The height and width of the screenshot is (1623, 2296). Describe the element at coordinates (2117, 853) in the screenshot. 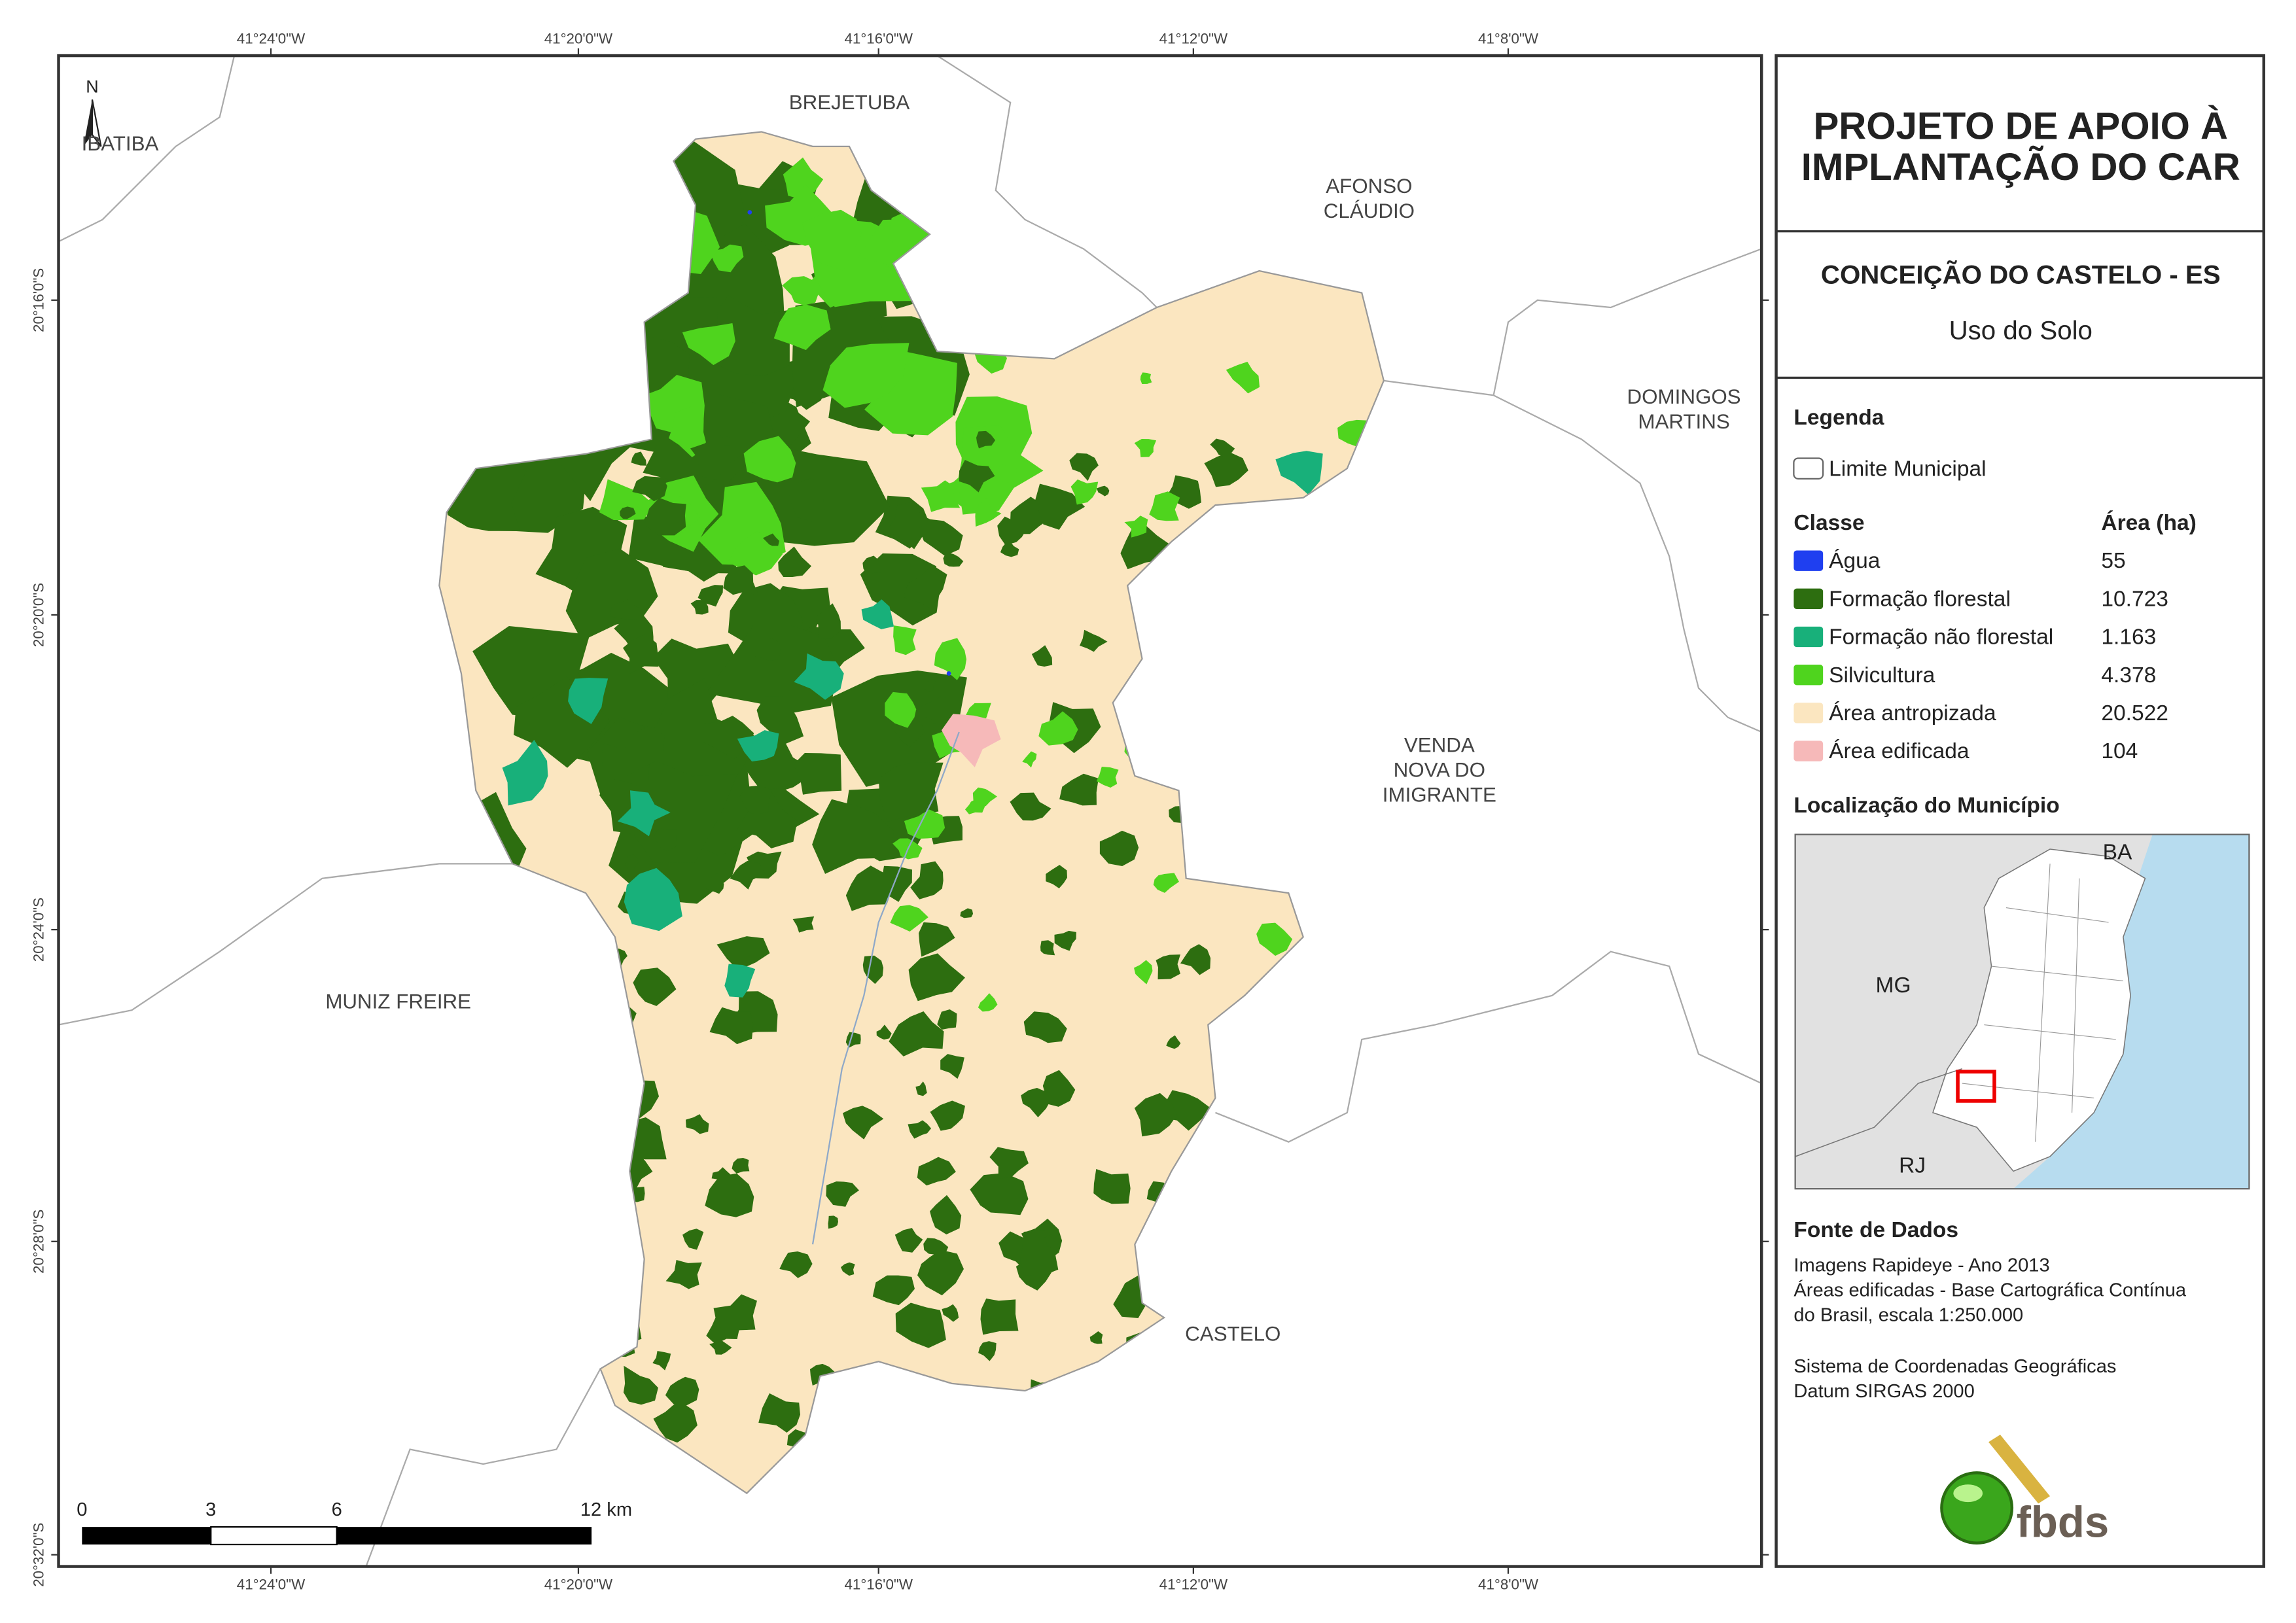

I see `inset-label: BA` at that location.